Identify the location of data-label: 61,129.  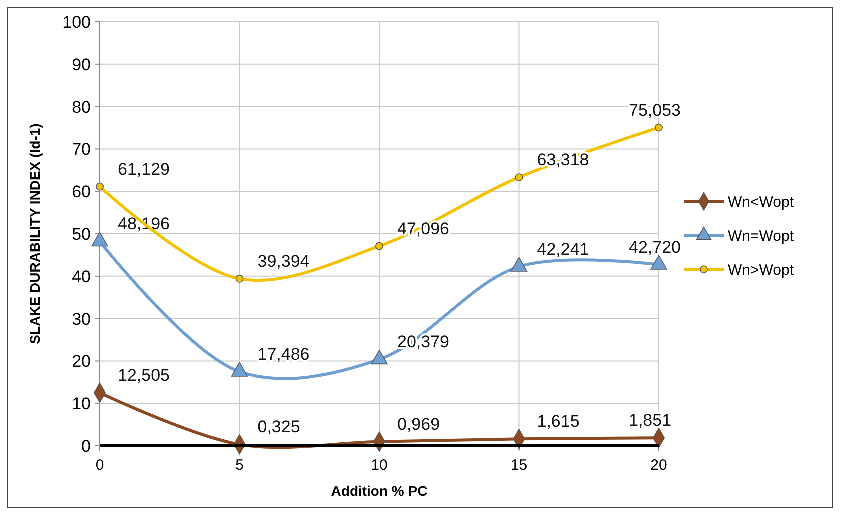
(144, 169).